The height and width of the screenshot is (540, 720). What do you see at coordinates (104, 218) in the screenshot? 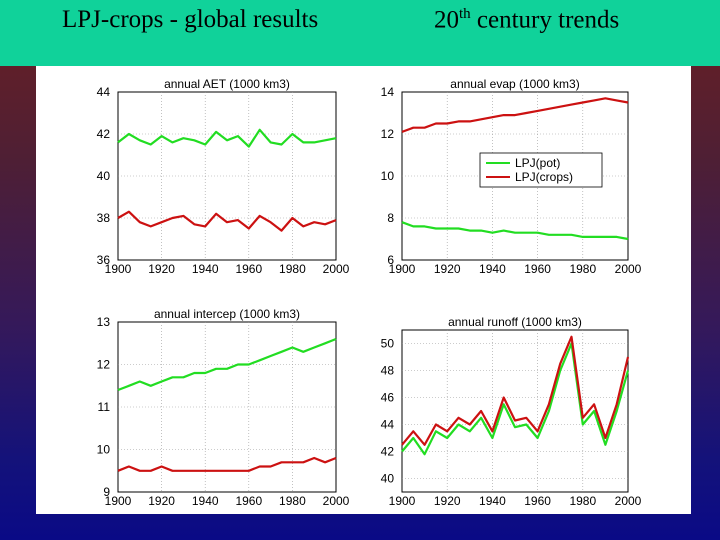
I see `y-tick-label-0-1: 38` at bounding box center [104, 218].